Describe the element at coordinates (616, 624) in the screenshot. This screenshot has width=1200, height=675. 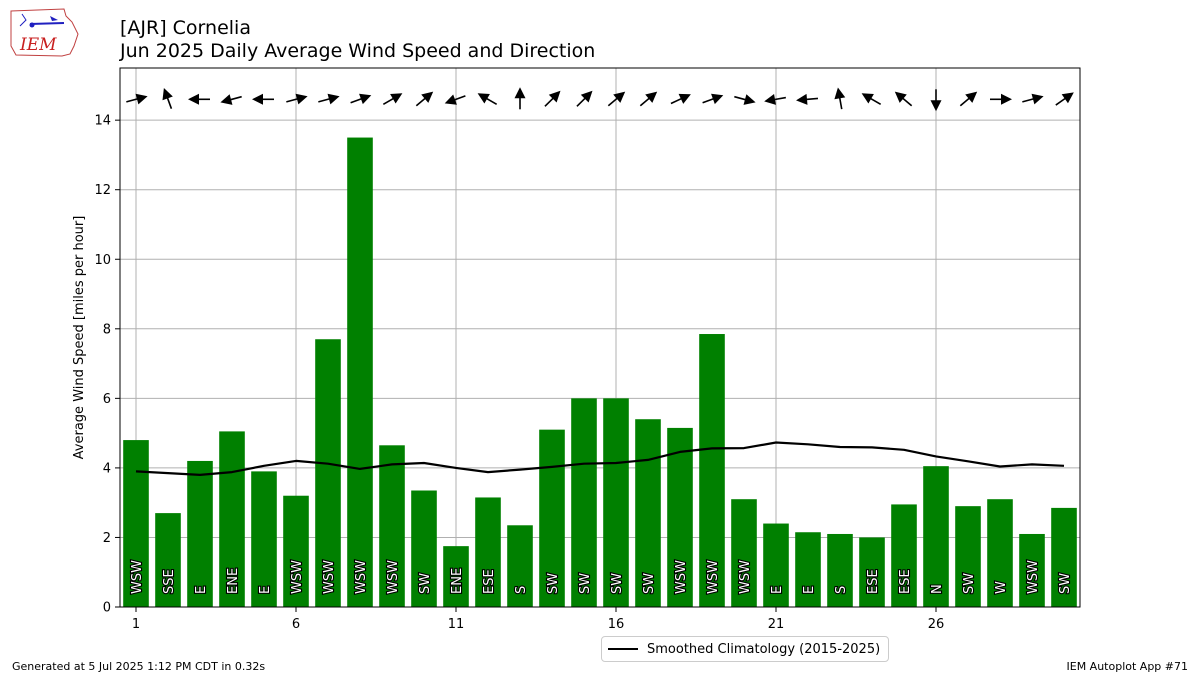
I see `x-tick-label: 16` at that location.